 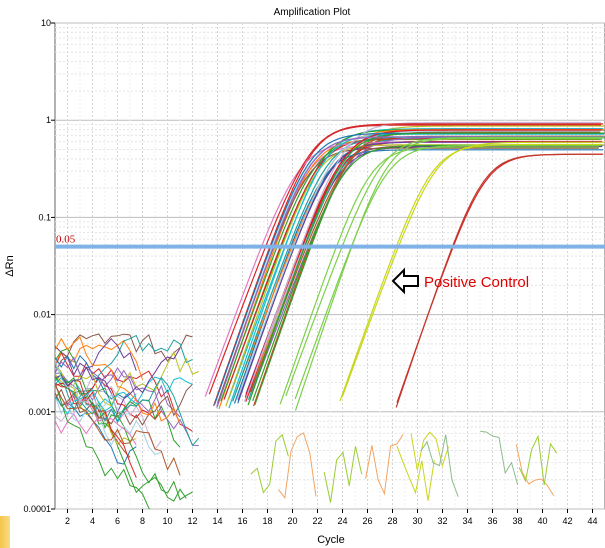 What do you see at coordinates (46, 23) in the screenshot?
I see `y-tick-label: 10` at bounding box center [46, 23].